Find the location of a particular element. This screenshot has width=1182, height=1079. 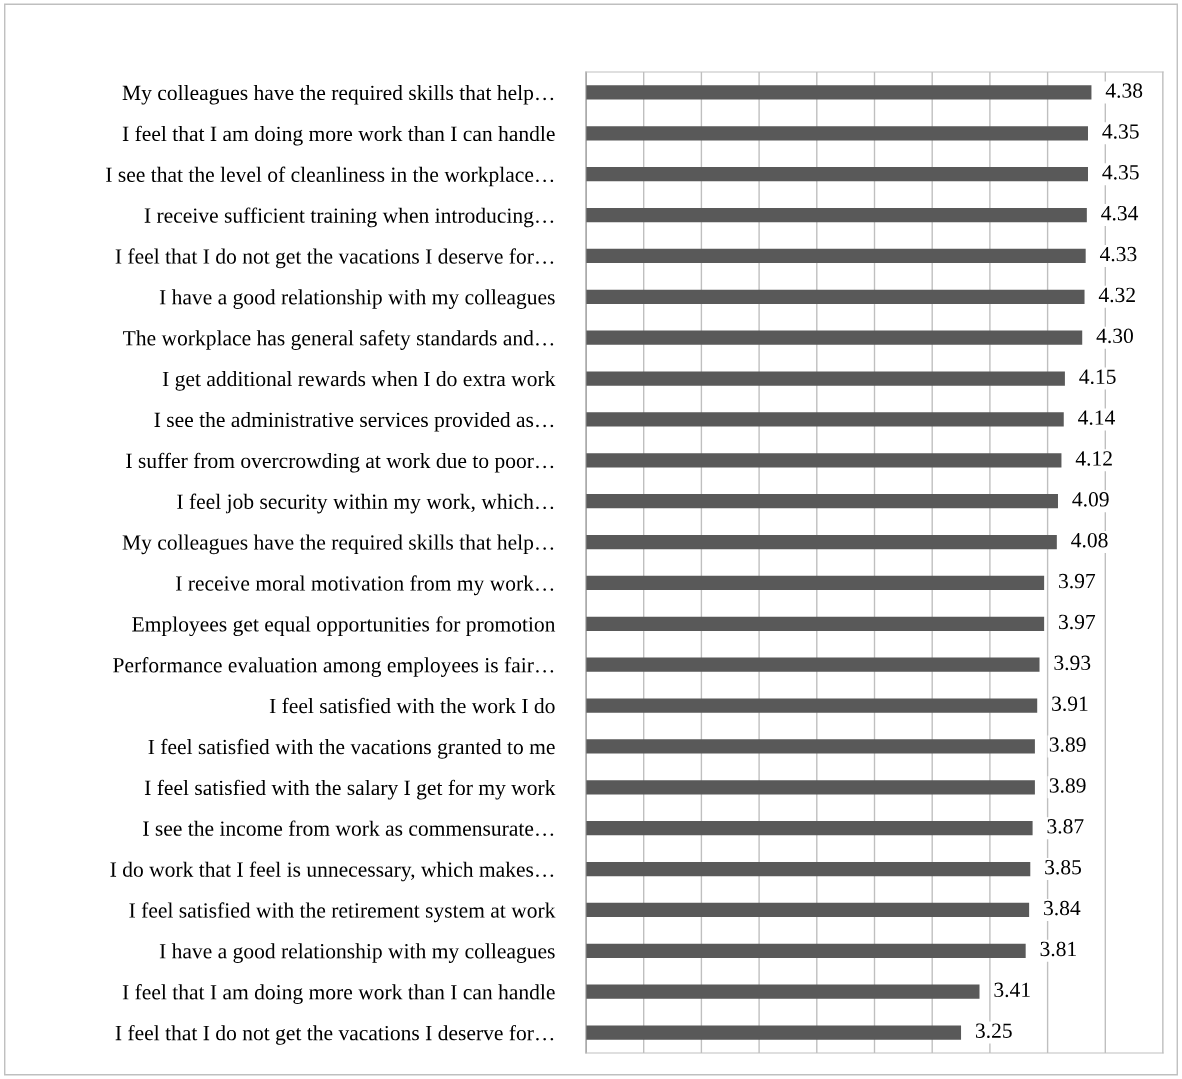

data-label: 4.32 is located at coordinates (1116, 295).